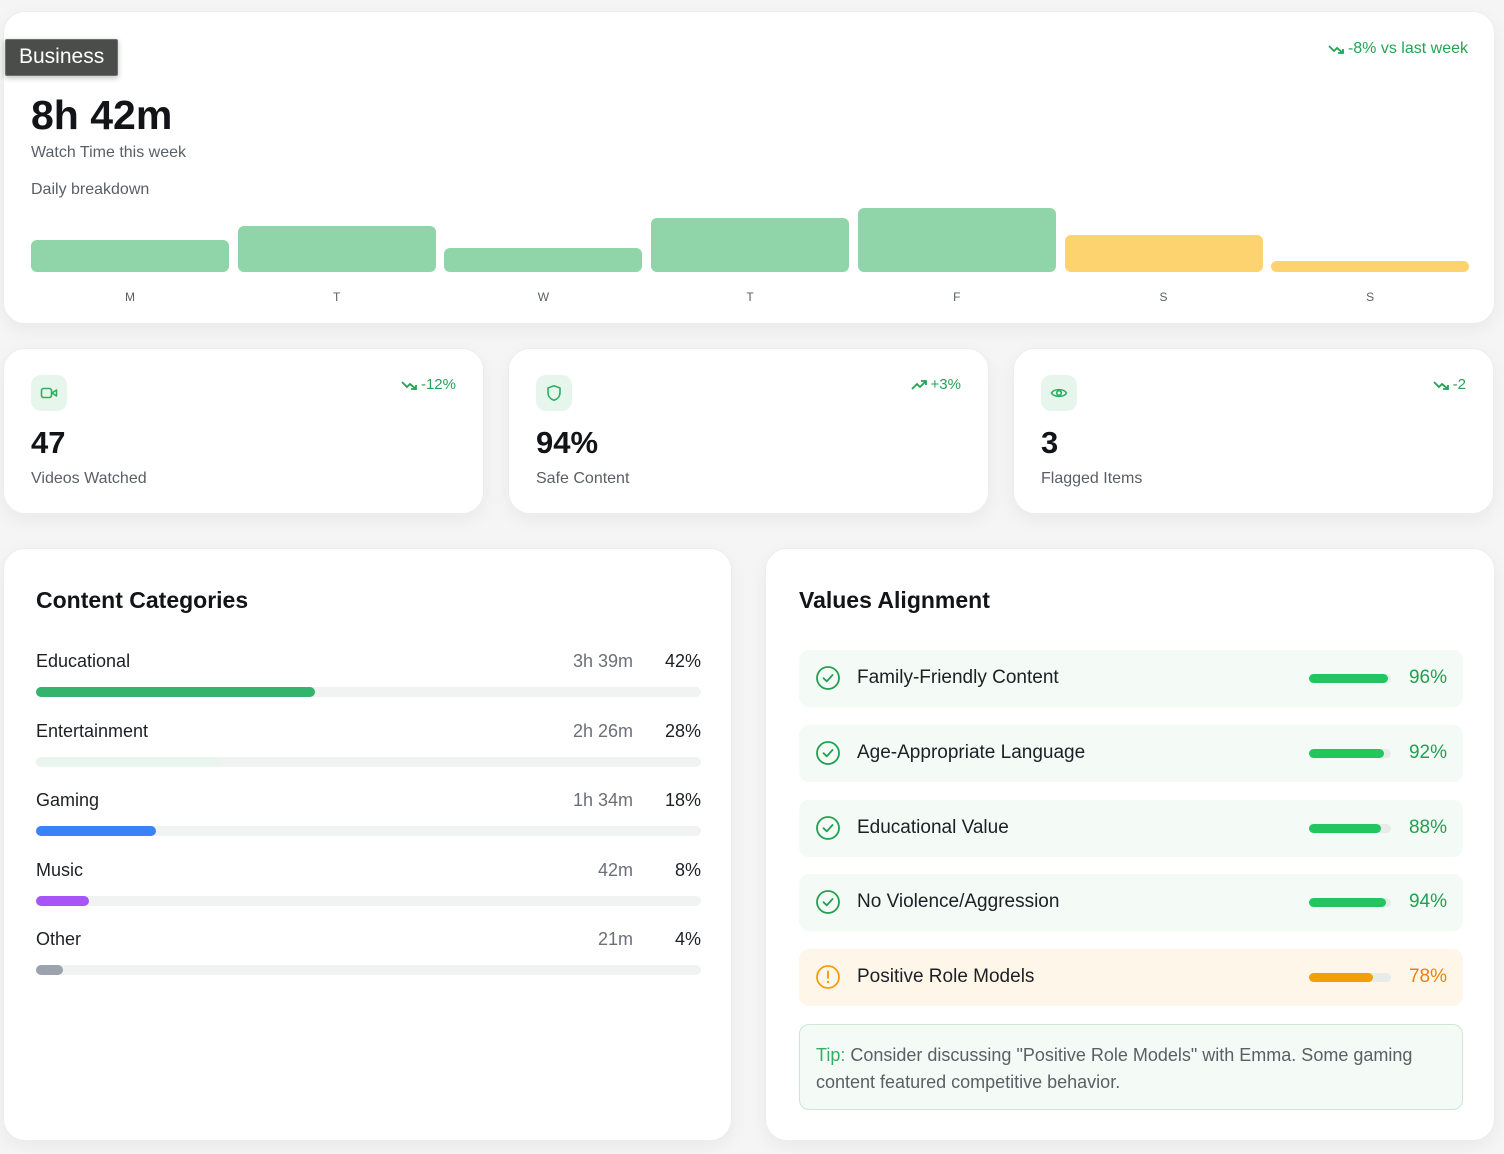 This screenshot has width=1504, height=1154. What do you see at coordinates (60, 869) in the screenshot?
I see `category-name: Music` at bounding box center [60, 869].